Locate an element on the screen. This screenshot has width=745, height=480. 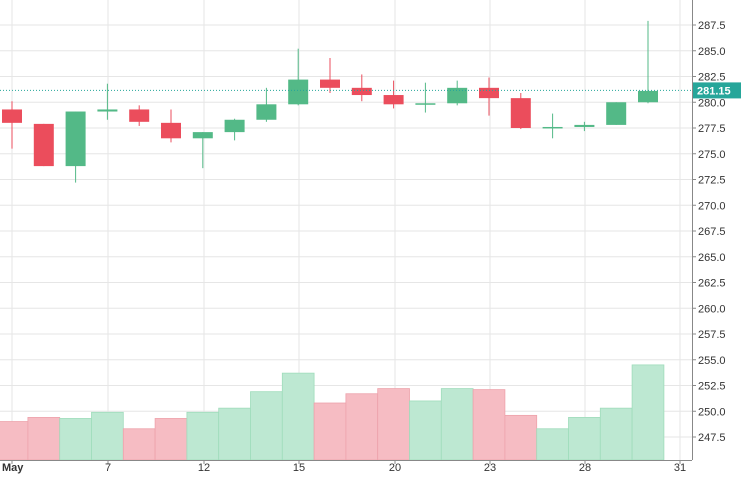
y-tick-label: 287.5 is located at coordinates (712, 26).